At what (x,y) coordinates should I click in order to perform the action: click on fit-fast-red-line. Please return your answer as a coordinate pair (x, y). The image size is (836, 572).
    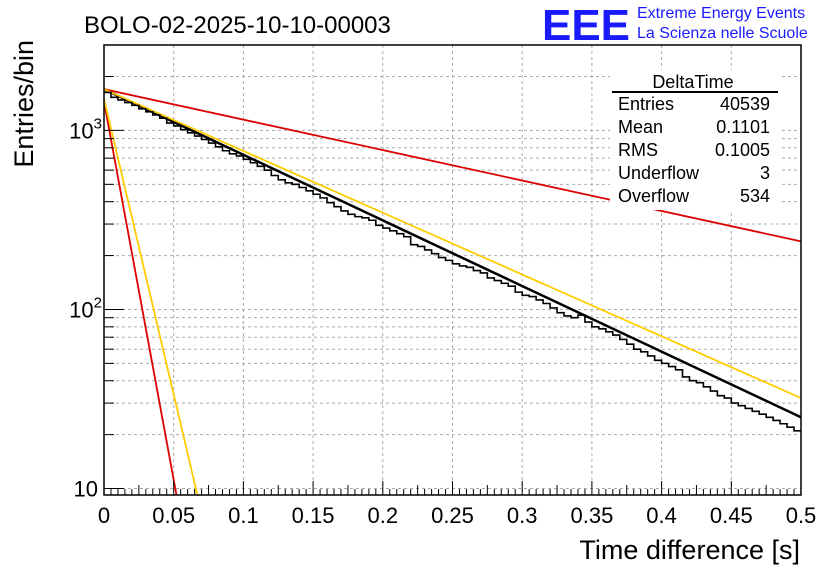
    Looking at the image, I should click on (140, 298).